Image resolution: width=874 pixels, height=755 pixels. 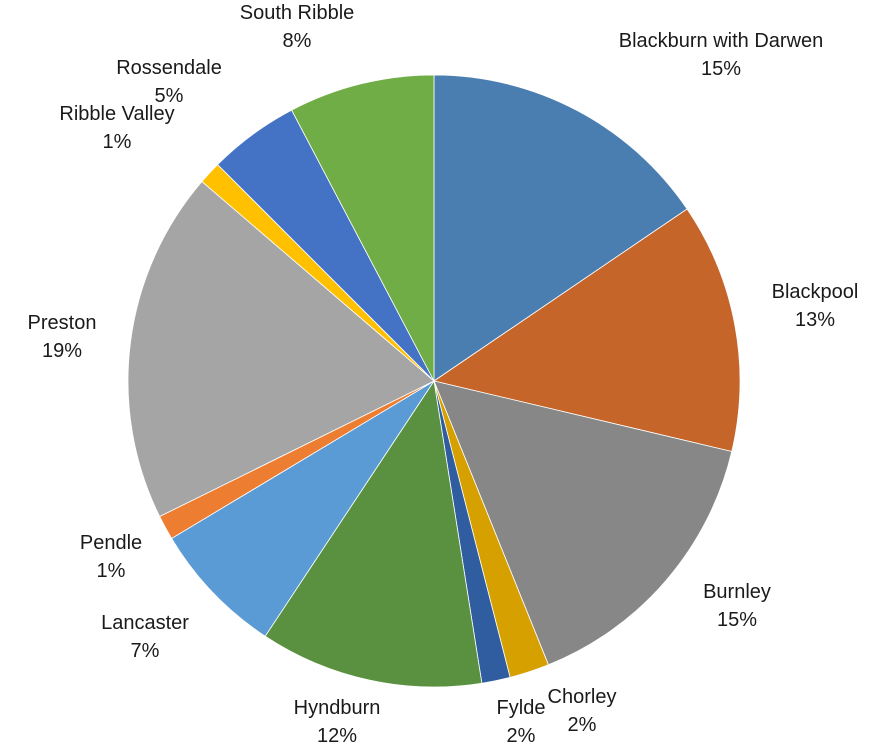 I want to click on data-label-south-ribble: South Ribble 8%, so click(x=297, y=27).